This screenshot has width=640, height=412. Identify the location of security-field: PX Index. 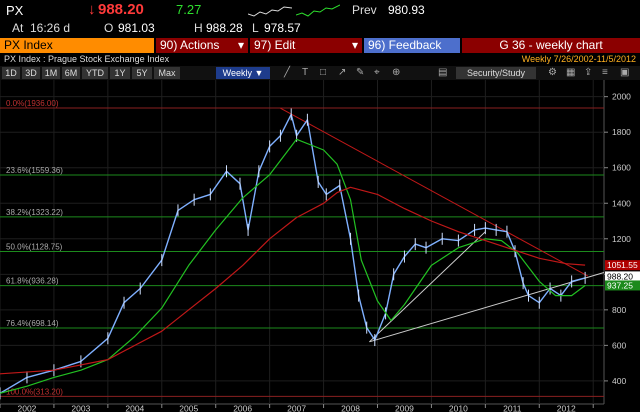
(77, 45).